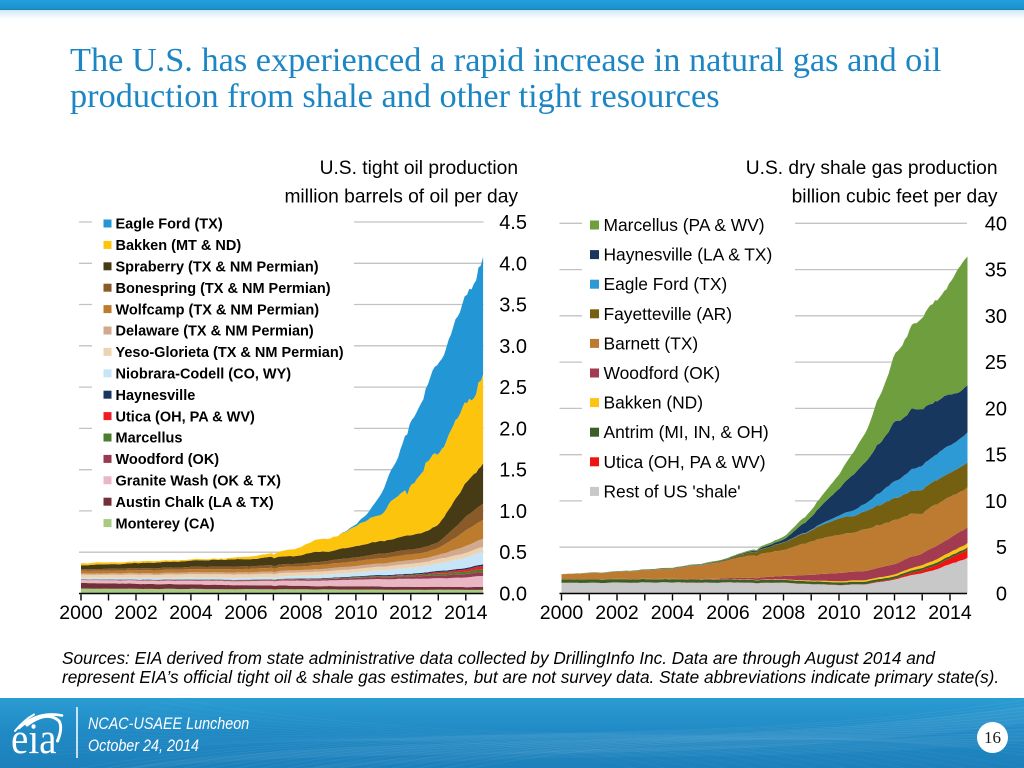 The width and height of the screenshot is (1024, 768). What do you see at coordinates (996, 317) in the screenshot?
I see `svg-text: 30` at bounding box center [996, 317].